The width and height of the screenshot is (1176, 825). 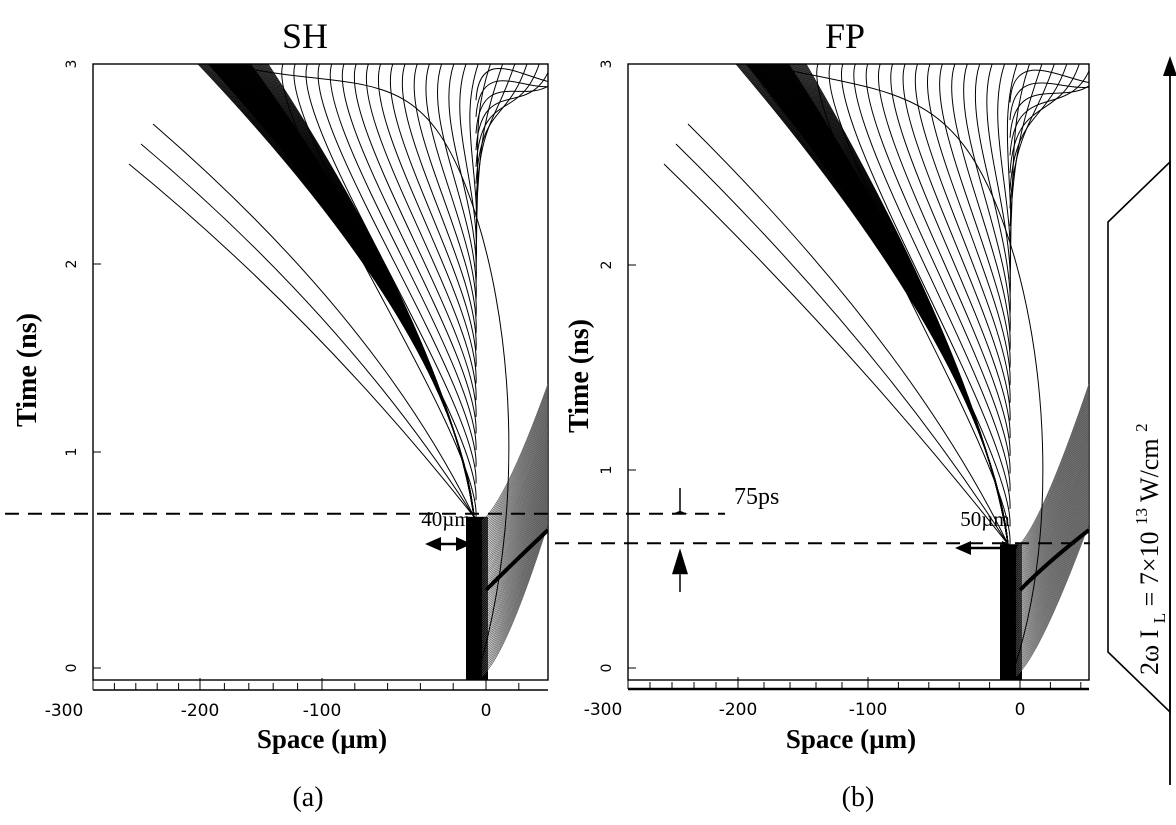 What do you see at coordinates (296, 699) in the screenshot?
I see `panel-a-x-axis: -300 -200 -100 0` at bounding box center [296, 699].